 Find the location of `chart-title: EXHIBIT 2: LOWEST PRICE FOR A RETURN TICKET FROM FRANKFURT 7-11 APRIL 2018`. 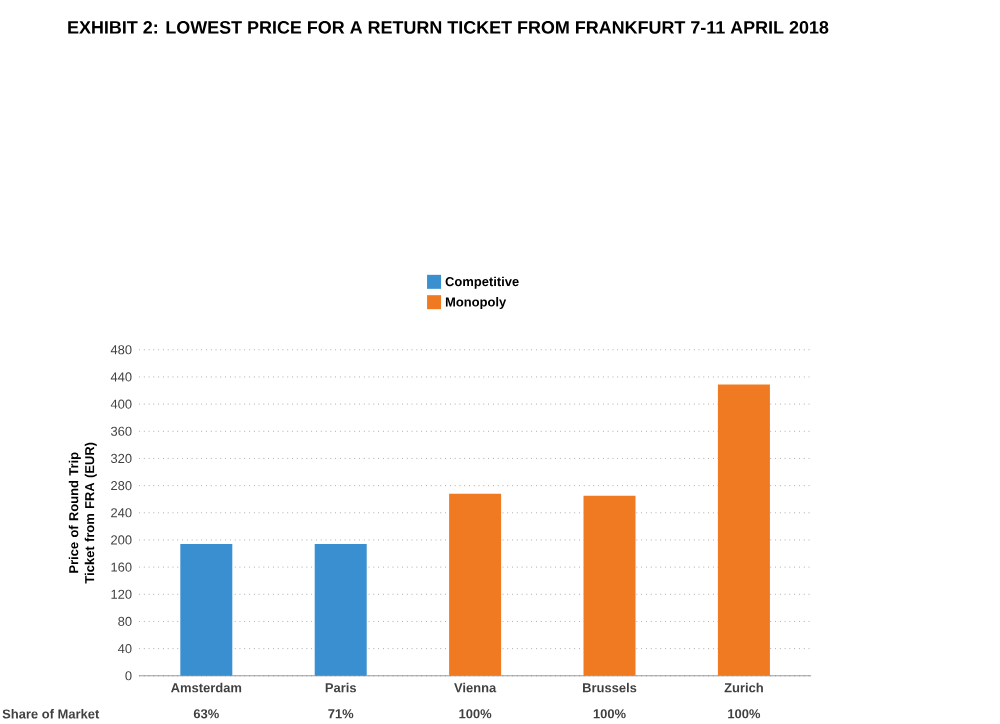

chart-title: EXHIBIT 2: LOWEST PRICE FOR A RETURN TICKET FROM FRANKFURT 7-11 APRIL 2018 is located at coordinates (448, 27).